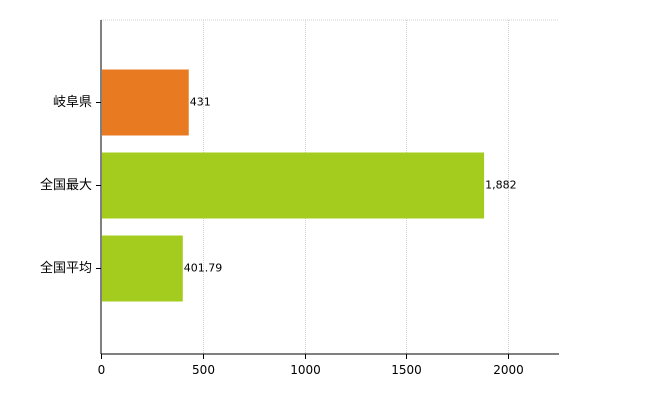 This screenshot has width=650, height=400. Describe the element at coordinates (203, 370) in the screenshot. I see `x-tick-label-500: 500` at that location.